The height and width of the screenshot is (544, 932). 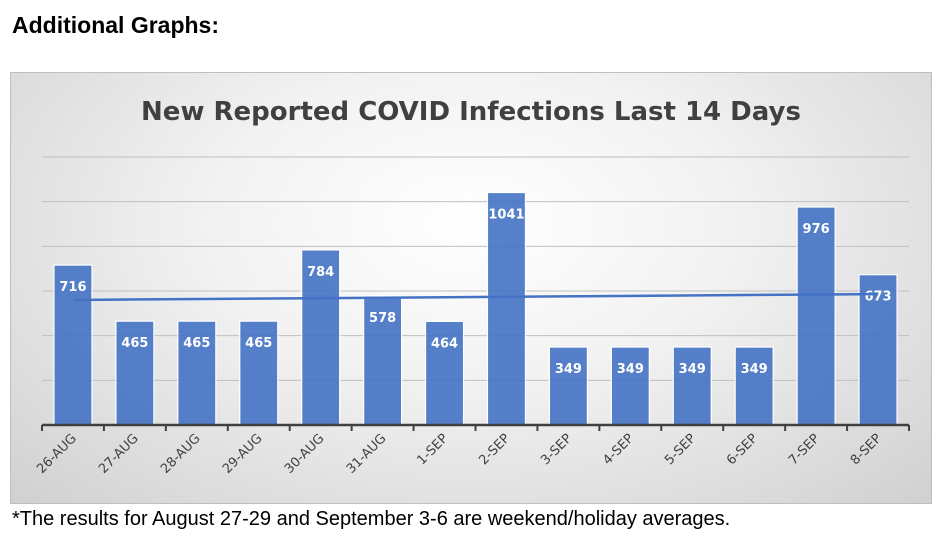 I want to click on x-tick-label: 1-SEP, so click(x=432, y=449).